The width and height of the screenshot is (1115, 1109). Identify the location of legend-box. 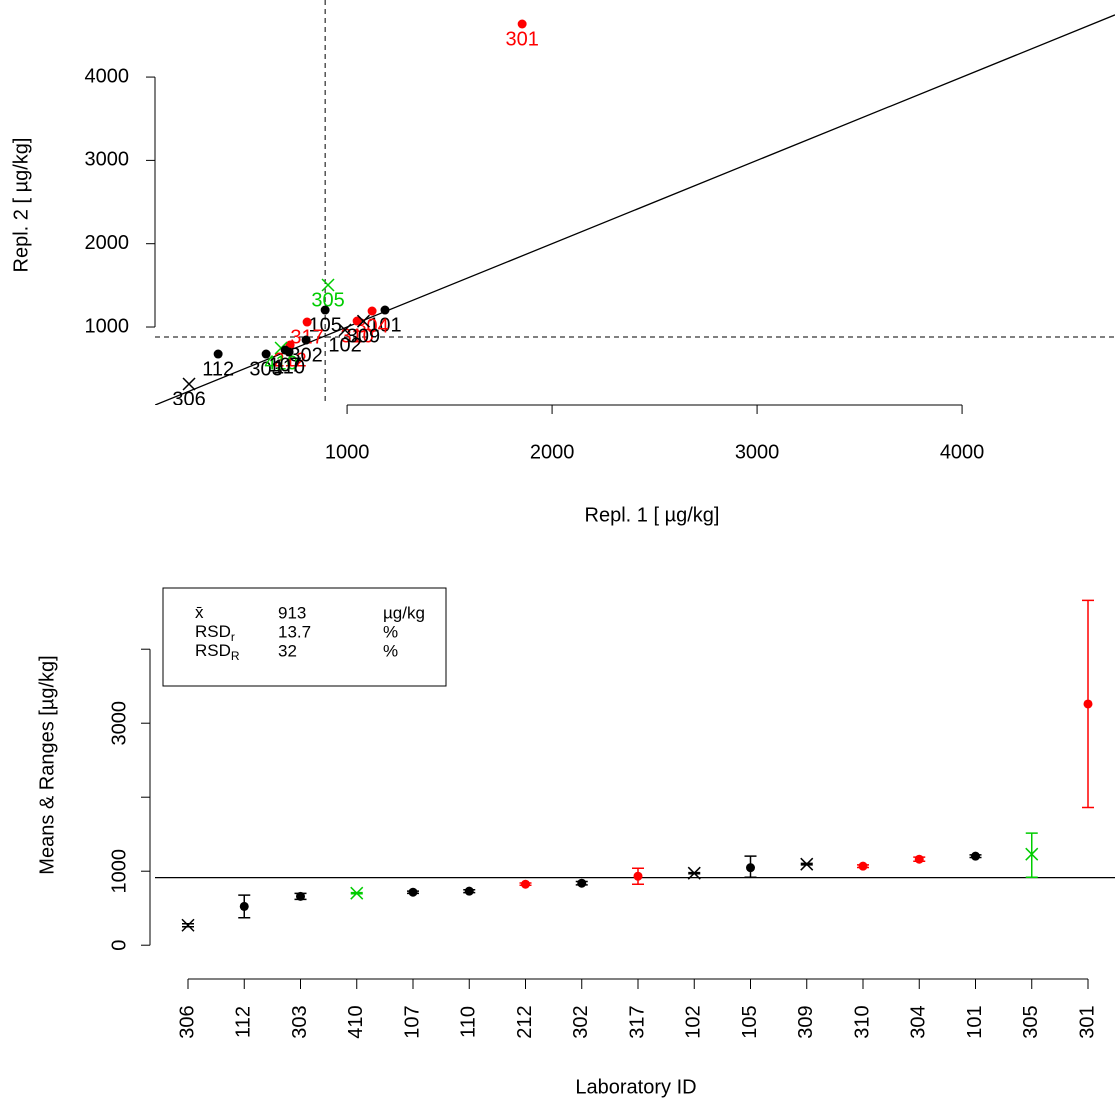
(304, 637).